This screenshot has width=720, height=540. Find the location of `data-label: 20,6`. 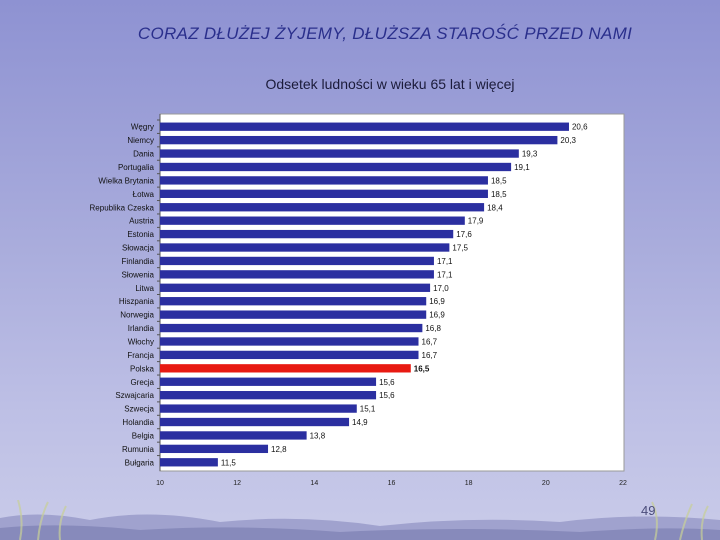

data-label: 20,6 is located at coordinates (580, 127).